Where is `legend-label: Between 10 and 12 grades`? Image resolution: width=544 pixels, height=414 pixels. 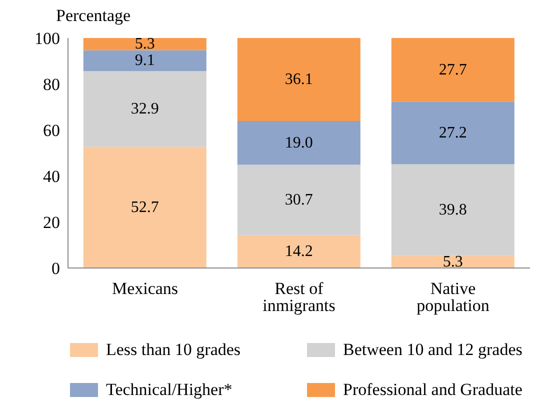 legend-label: Between 10 and 12 grades is located at coordinates (432, 350).